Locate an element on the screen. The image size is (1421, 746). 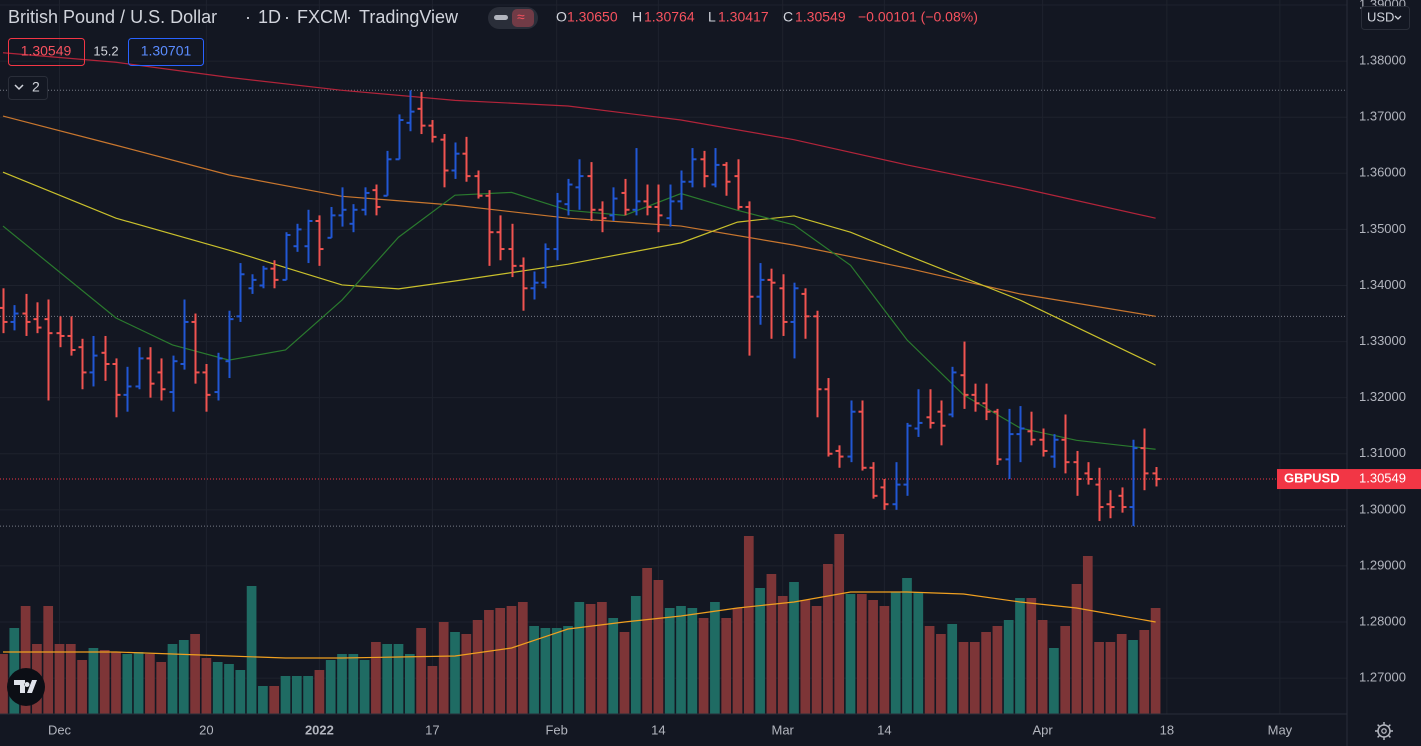
toggle-icon is located at coordinates (523, 18).